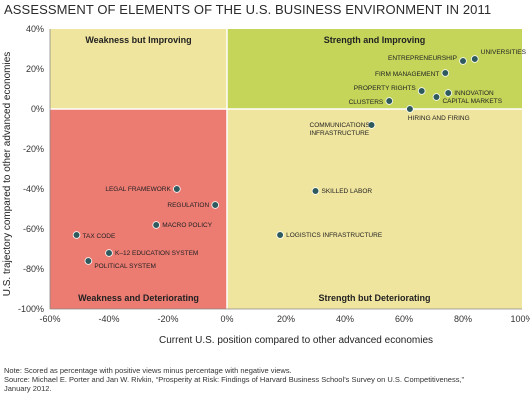 The image size is (530, 410). I want to click on point-label: CLUSTERS, so click(366, 102).